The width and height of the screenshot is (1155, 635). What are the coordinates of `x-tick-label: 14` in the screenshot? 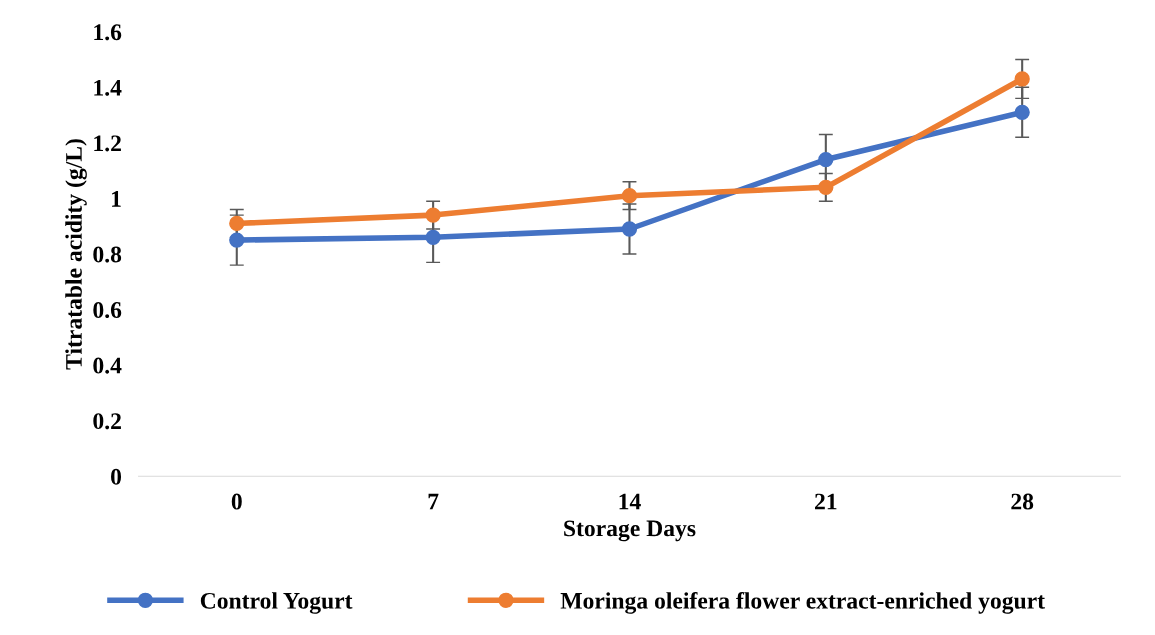 It's located at (630, 501).